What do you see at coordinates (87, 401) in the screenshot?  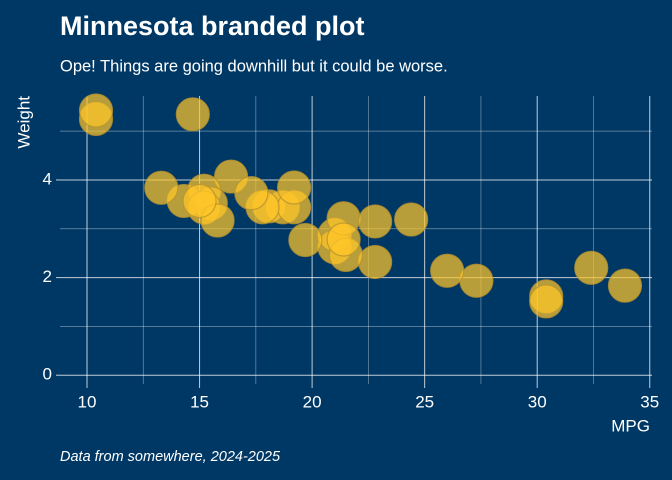 I see `x-tick-label: 10` at bounding box center [87, 401].